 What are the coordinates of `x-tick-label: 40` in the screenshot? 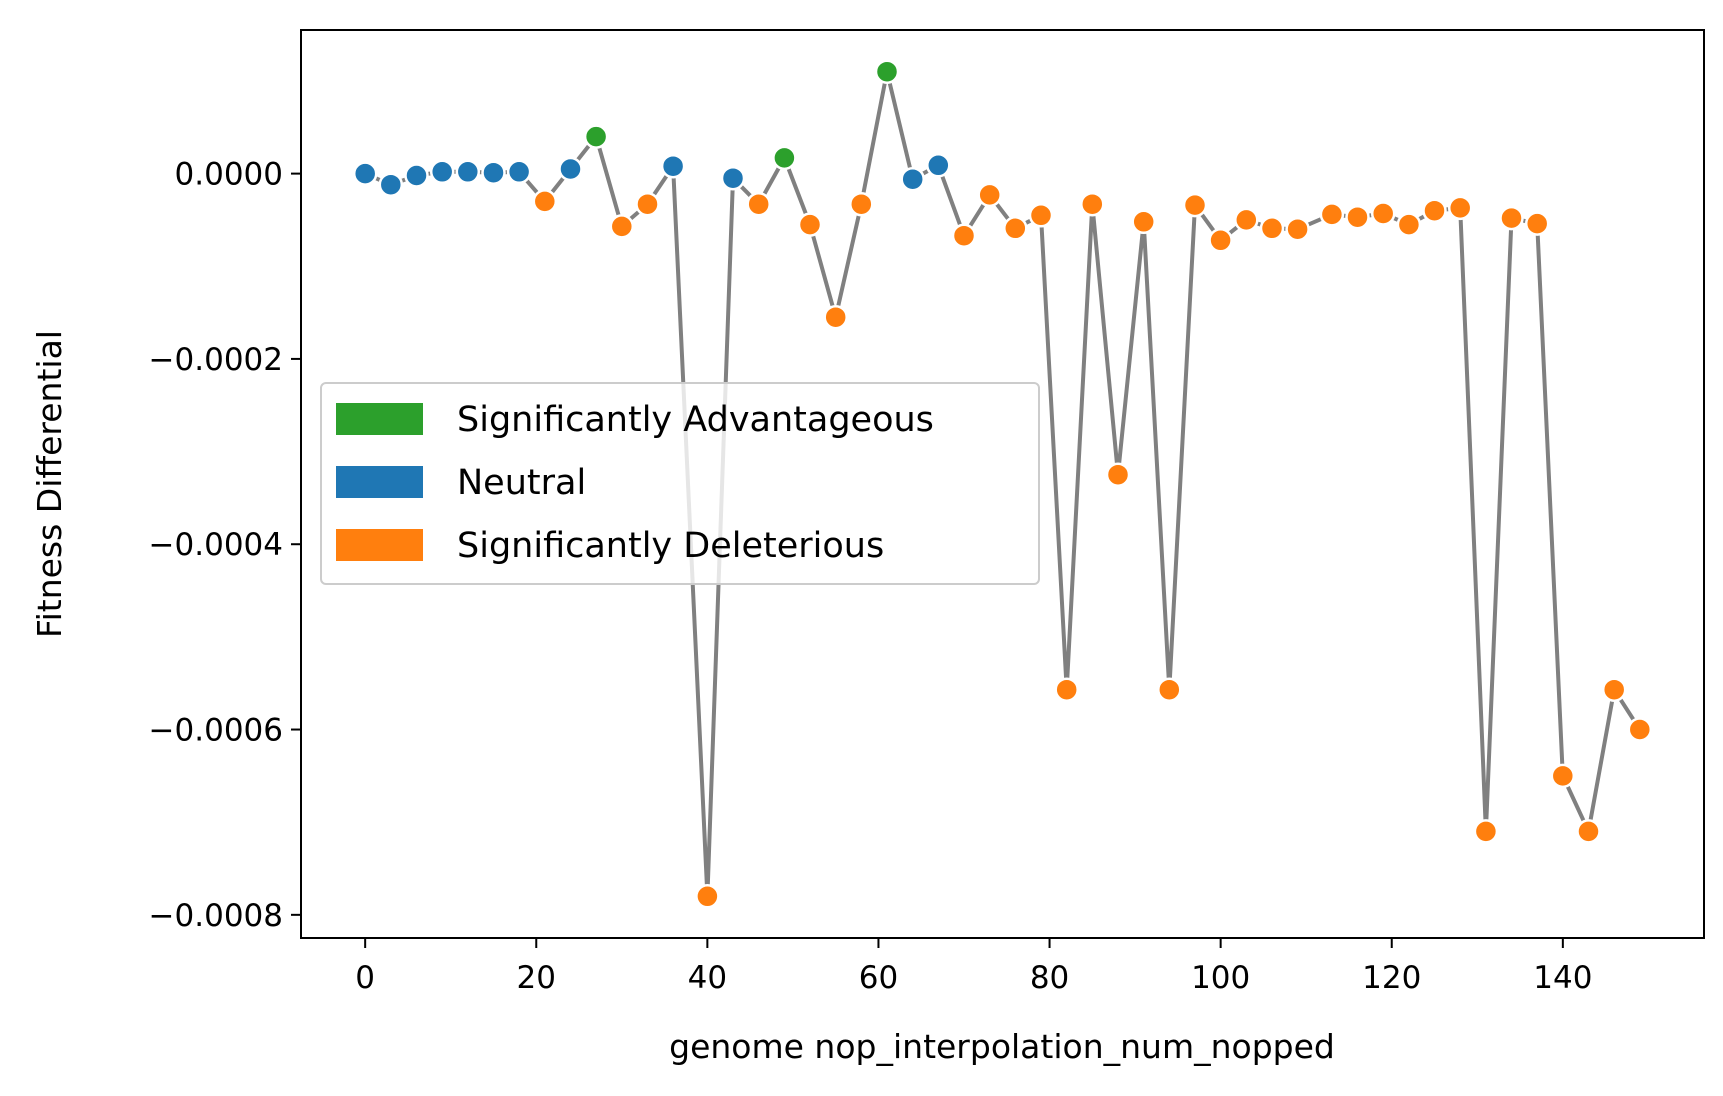 It's located at (707, 978).